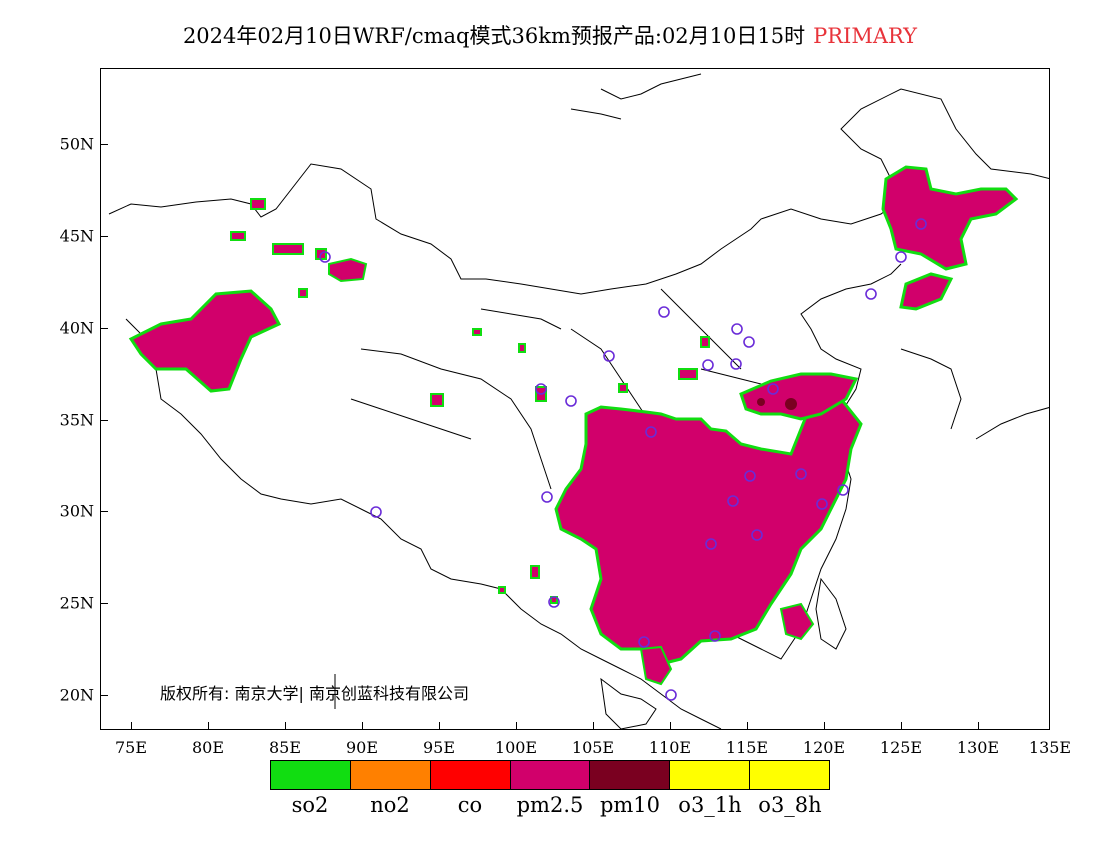  What do you see at coordinates (76, 420) in the screenshot?
I see `lat-label-35n: 35N` at bounding box center [76, 420].